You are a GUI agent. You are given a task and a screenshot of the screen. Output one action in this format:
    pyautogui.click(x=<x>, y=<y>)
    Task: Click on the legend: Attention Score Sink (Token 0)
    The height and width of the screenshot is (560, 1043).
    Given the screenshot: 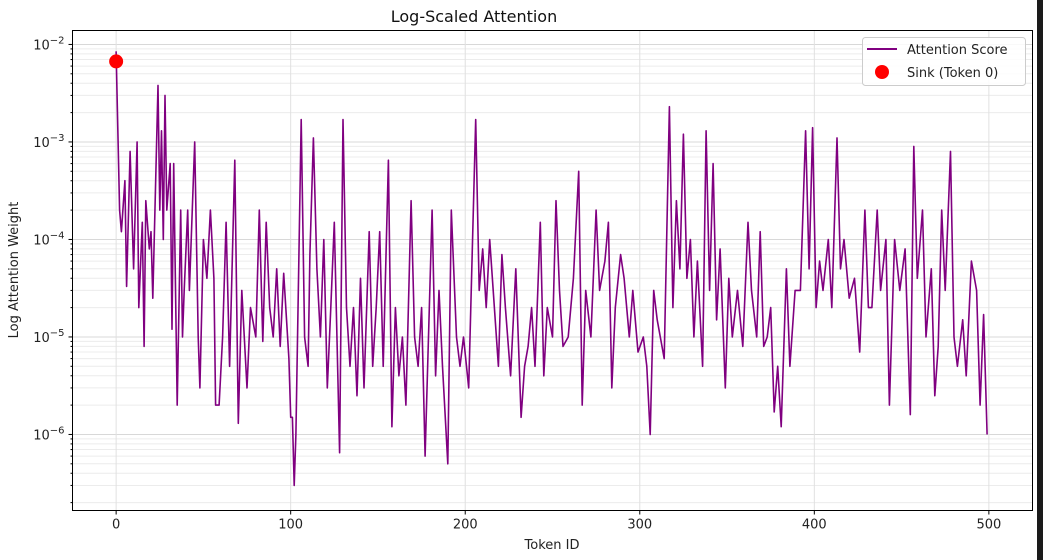 What is the action you would take?
    pyautogui.click(x=944, y=61)
    